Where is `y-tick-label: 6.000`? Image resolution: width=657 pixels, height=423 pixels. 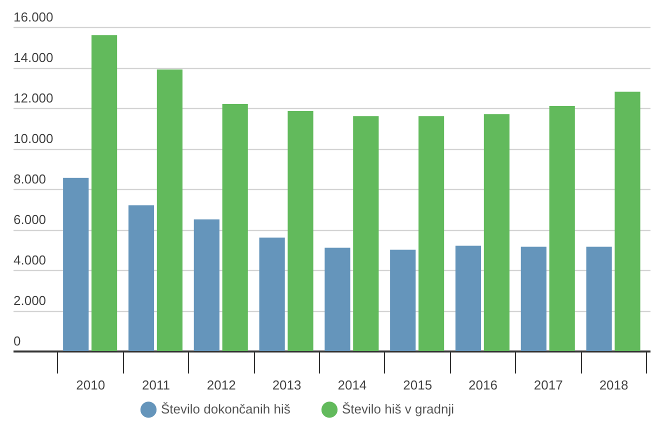 y-tick-label: 6.000 is located at coordinates (30, 219).